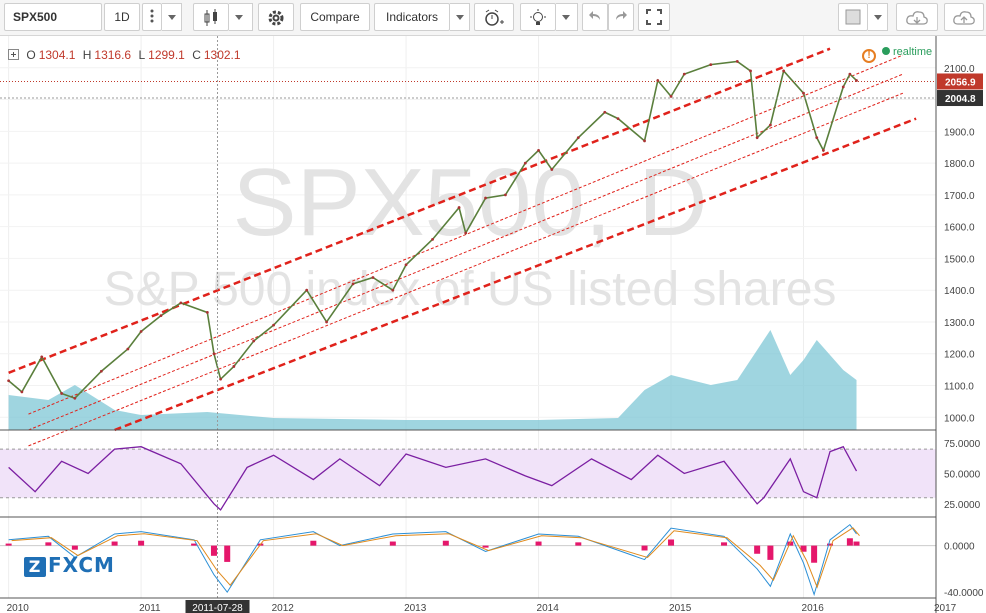 Image resolution: width=986 pixels, height=613 pixels. Describe the element at coordinates (621, 17) in the screenshot. I see `redo-button` at that location.